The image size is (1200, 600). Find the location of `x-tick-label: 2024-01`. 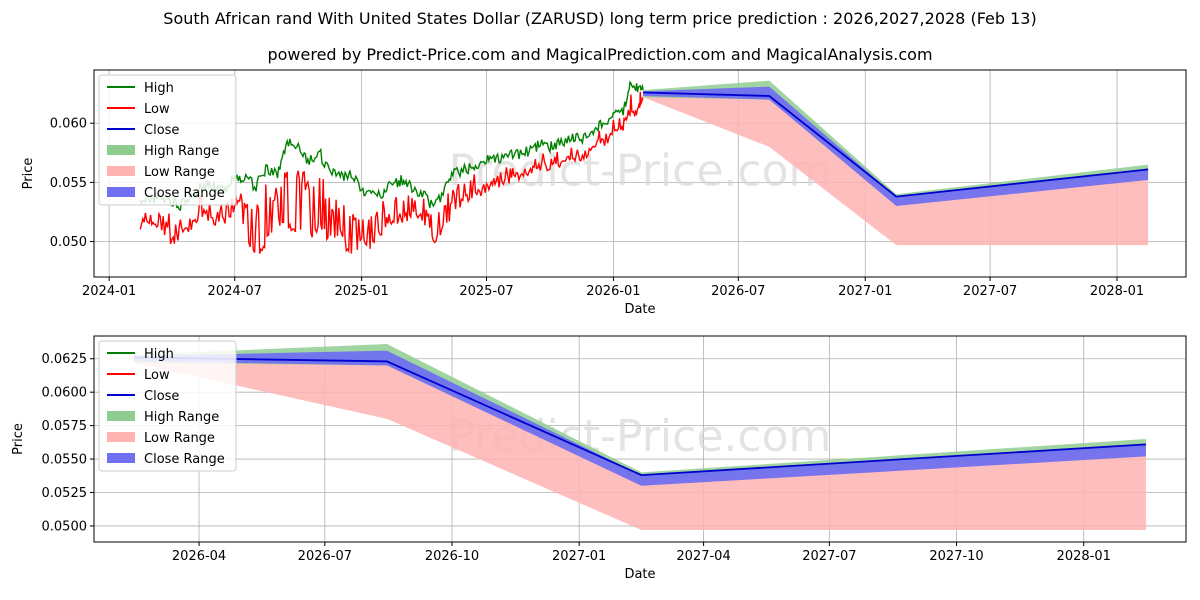

x-tick-label: 2024-01 is located at coordinates (109, 291).